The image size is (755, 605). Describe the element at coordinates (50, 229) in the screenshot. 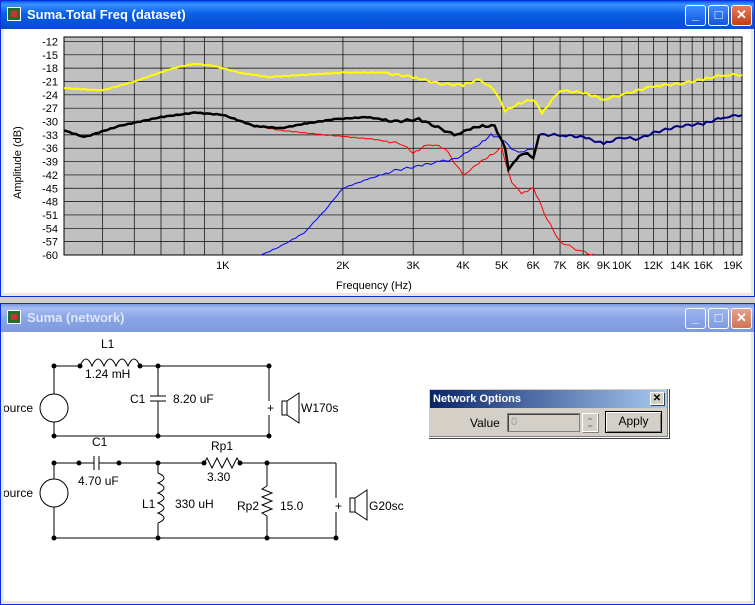

I see `y-tick-label: -54` at that location.